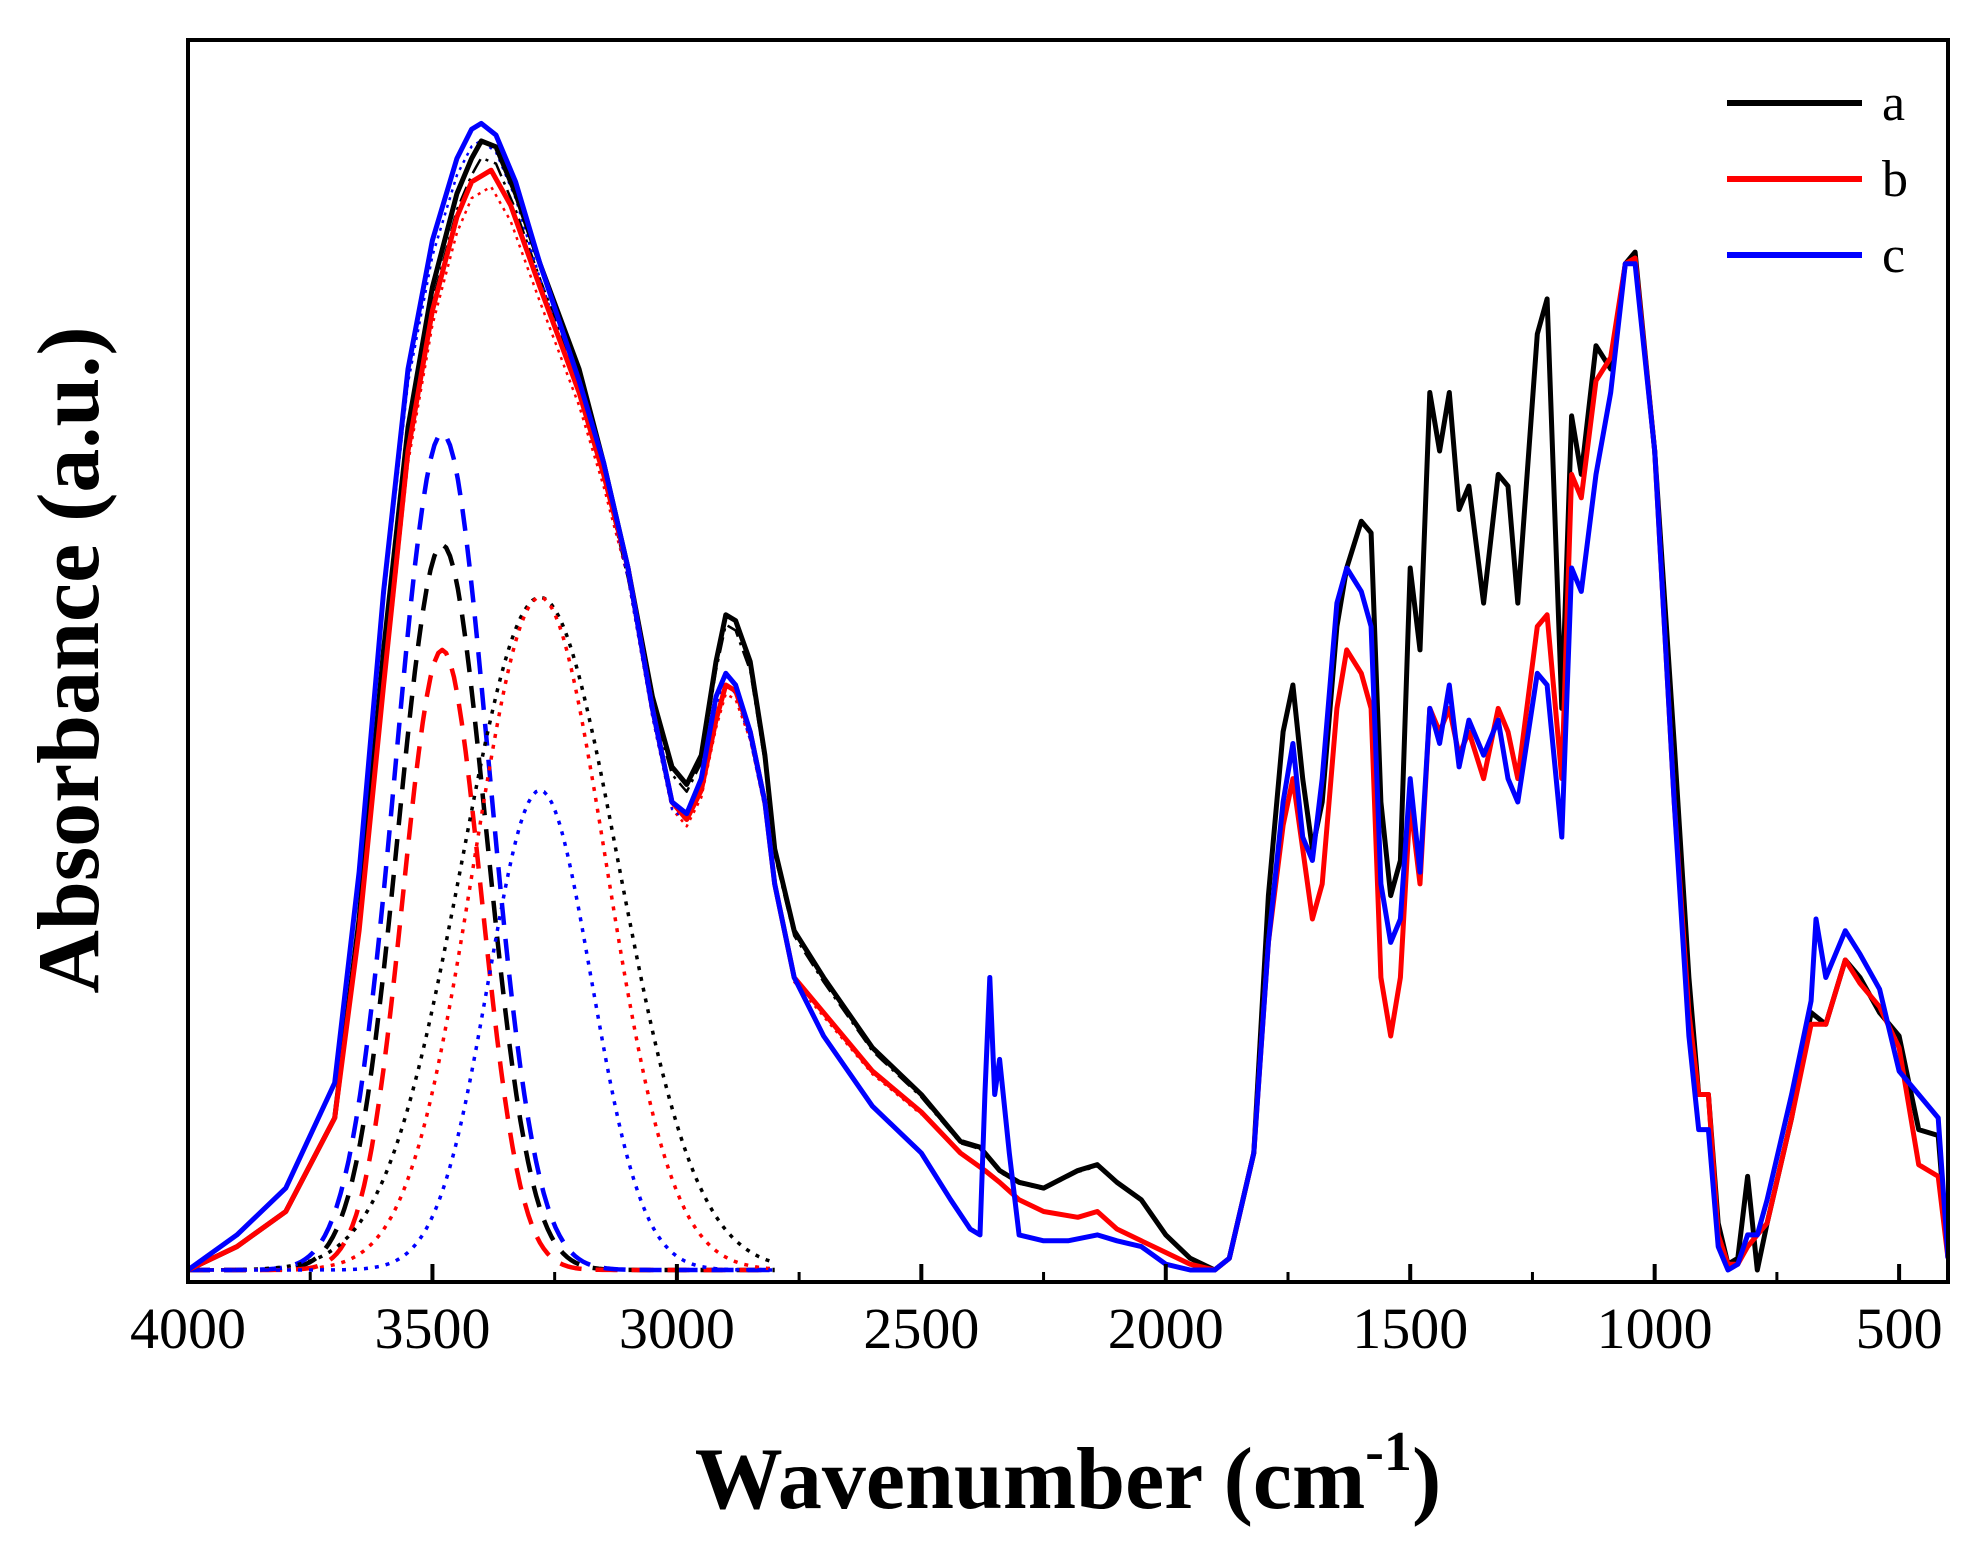 The image size is (1975, 1542). I want to click on x-tick-label-2500: 2500, so click(921, 1328).